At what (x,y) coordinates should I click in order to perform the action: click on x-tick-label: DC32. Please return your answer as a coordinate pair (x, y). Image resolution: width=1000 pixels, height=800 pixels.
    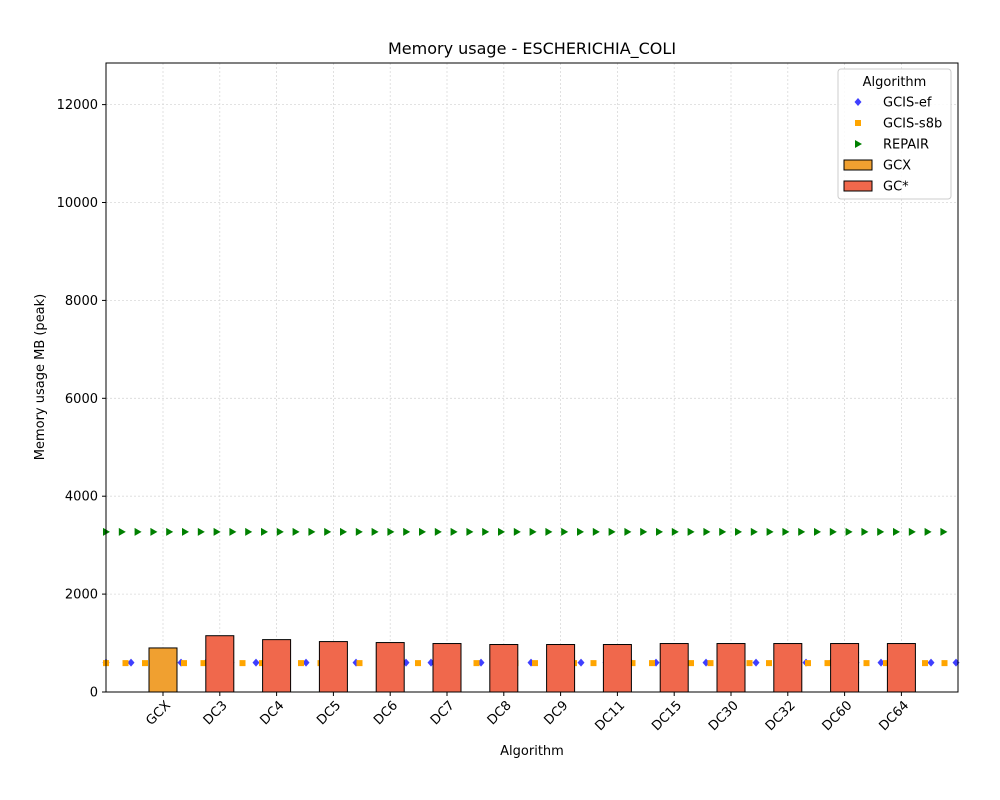
    Looking at the image, I should click on (781, 716).